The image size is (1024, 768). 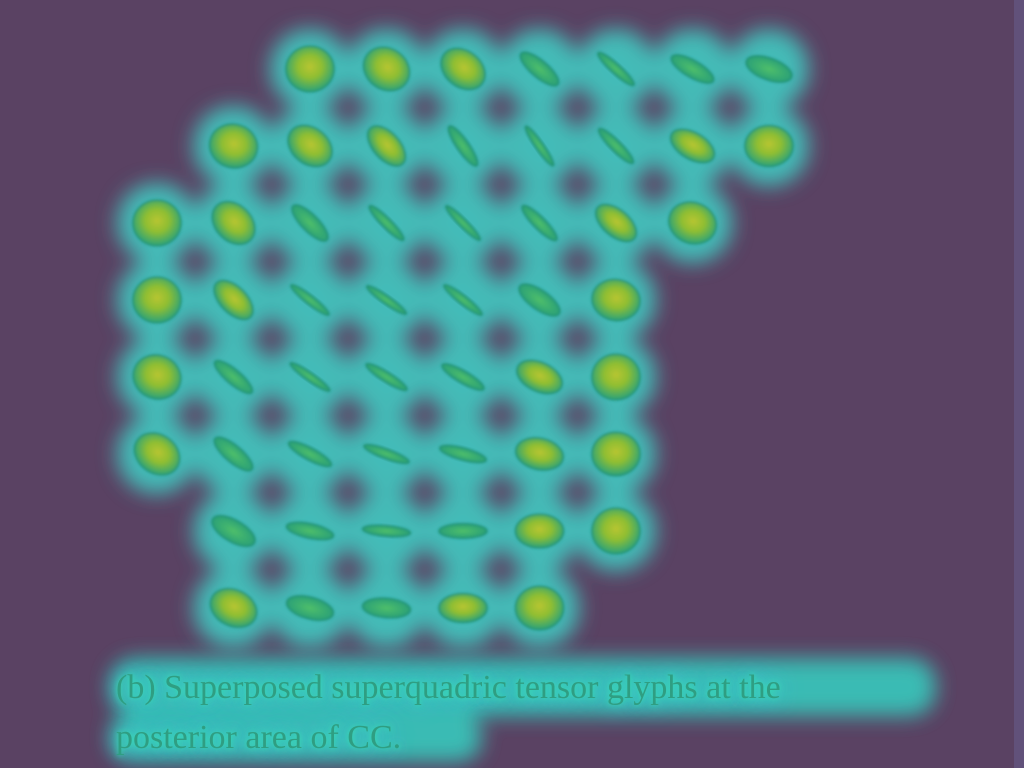 I want to click on right-edge-strip, so click(x=1019, y=384).